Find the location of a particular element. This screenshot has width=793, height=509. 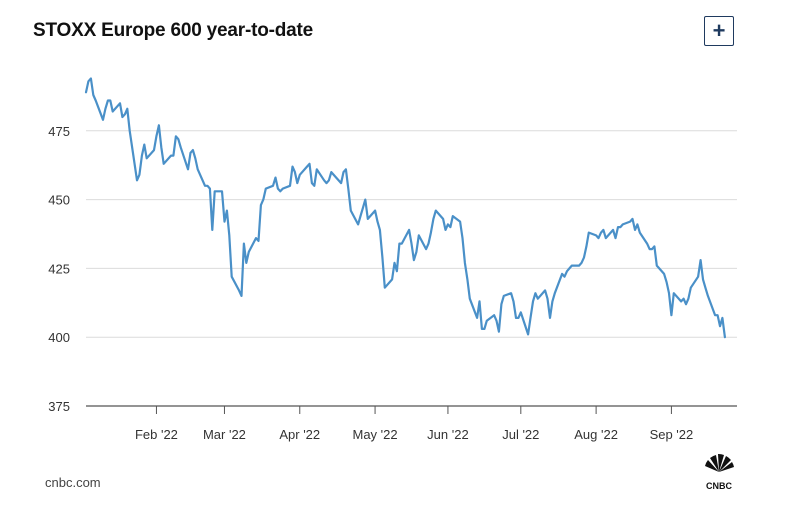

expand-button: + is located at coordinates (719, 31).